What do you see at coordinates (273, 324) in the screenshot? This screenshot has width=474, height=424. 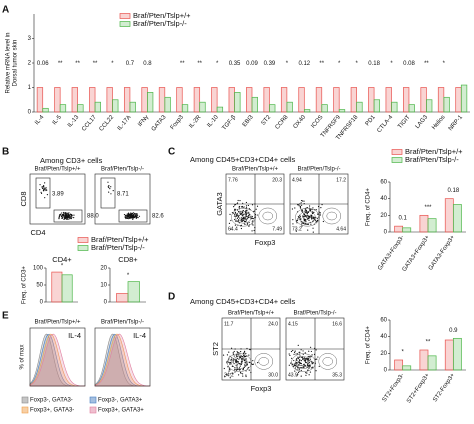 I see `quadrant-value: 24.0` at bounding box center [273, 324].